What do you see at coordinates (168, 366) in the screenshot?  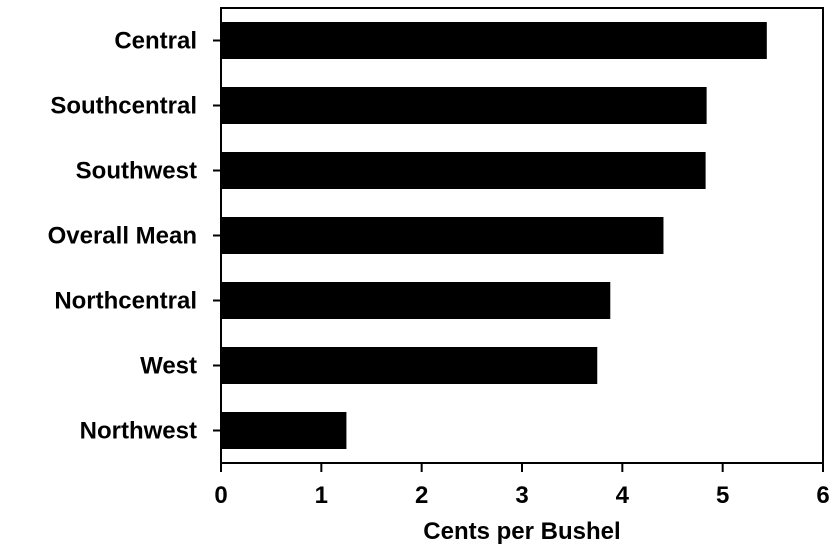 I see `category-label: West` at bounding box center [168, 366].